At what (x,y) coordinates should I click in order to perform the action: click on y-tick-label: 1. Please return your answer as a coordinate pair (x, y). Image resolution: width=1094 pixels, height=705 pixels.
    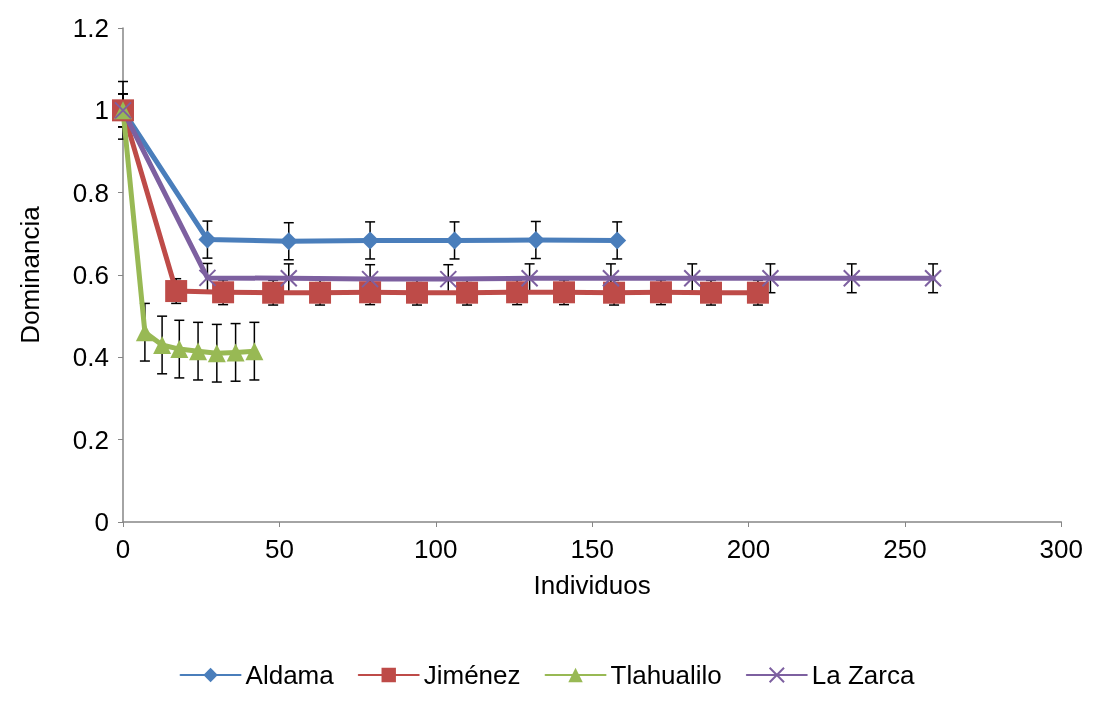
    Looking at the image, I should click on (101, 110).